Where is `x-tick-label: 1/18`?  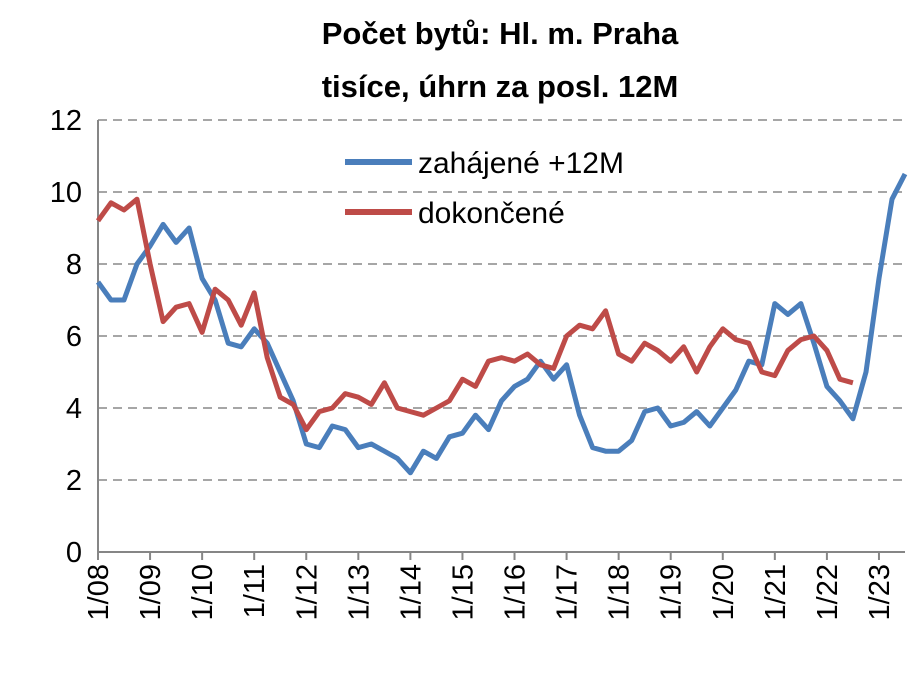 x-tick-label: 1/18 is located at coordinates (620, 592).